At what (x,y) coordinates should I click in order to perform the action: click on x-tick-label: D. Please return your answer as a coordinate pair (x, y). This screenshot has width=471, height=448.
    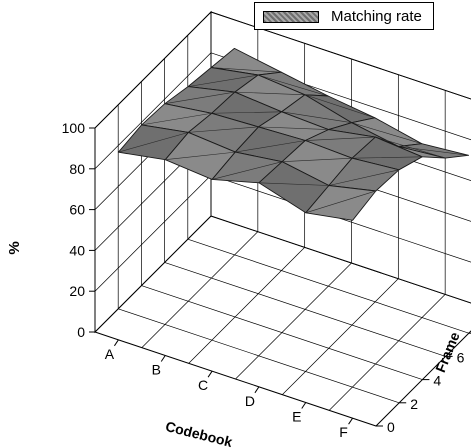
    Looking at the image, I should click on (250, 401).